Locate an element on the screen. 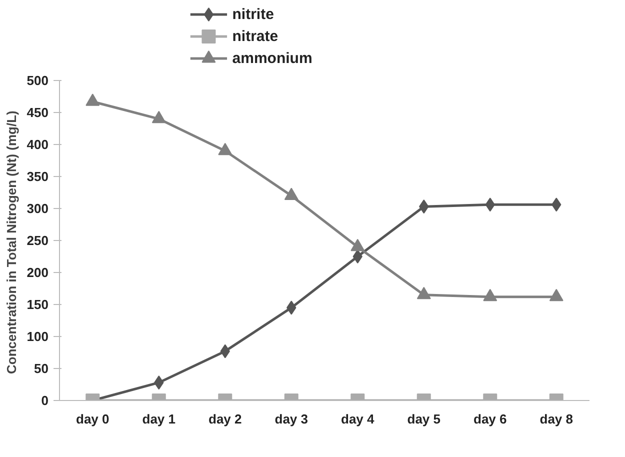 The image size is (625, 457). legend-label: ammonium is located at coordinates (272, 58).